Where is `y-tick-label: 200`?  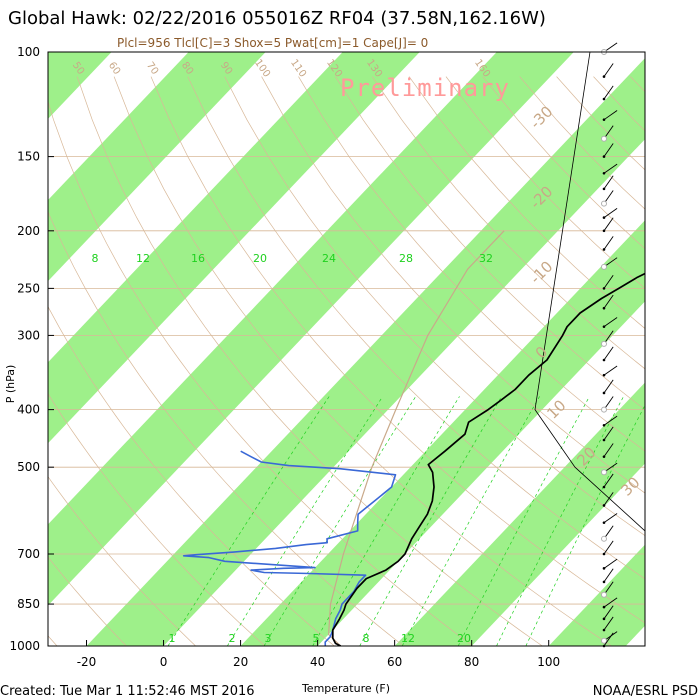 y-tick-label: 200 is located at coordinates (28, 231).